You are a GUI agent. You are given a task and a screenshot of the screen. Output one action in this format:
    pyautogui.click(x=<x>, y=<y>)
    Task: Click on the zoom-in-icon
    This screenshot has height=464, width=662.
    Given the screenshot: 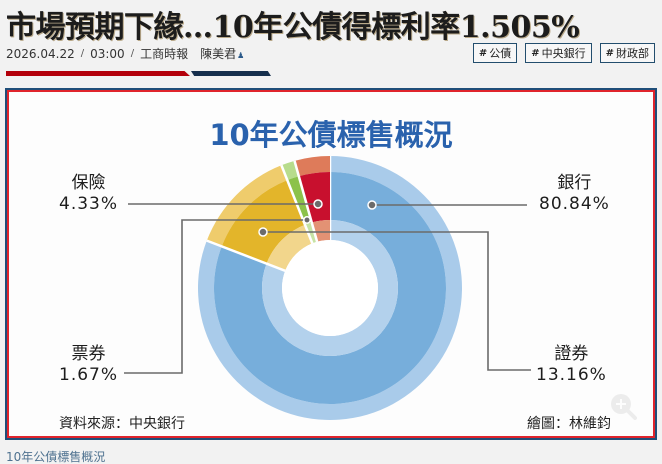 What is the action you would take?
    pyautogui.click(x=623, y=406)
    